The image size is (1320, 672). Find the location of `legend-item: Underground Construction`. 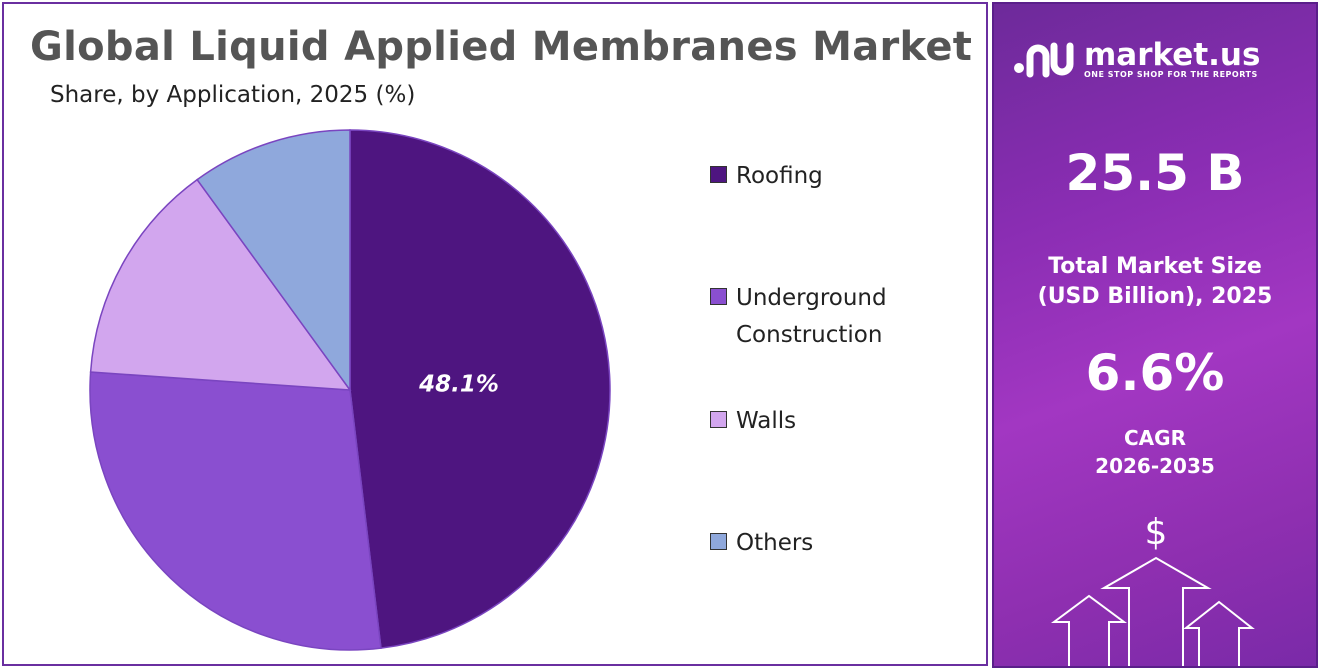

legend-item: Underground Construction is located at coordinates (798, 317).